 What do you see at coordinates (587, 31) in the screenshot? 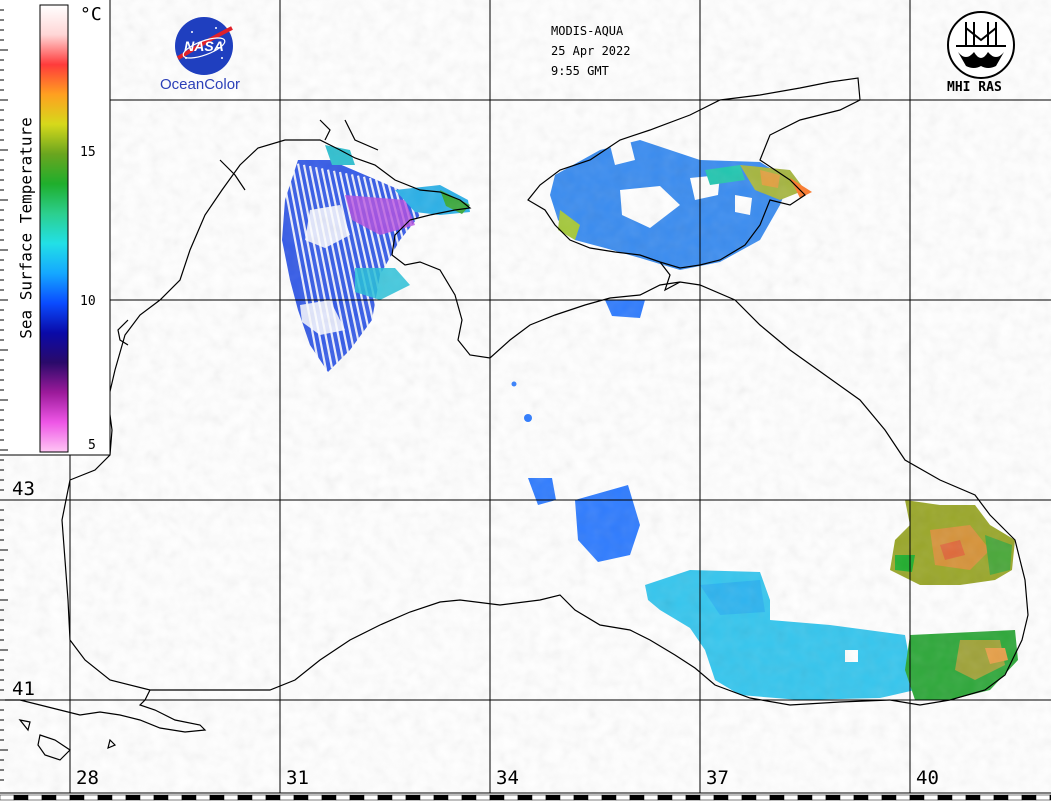
I see `satellite-name: MODIS-AQUA` at bounding box center [587, 31].